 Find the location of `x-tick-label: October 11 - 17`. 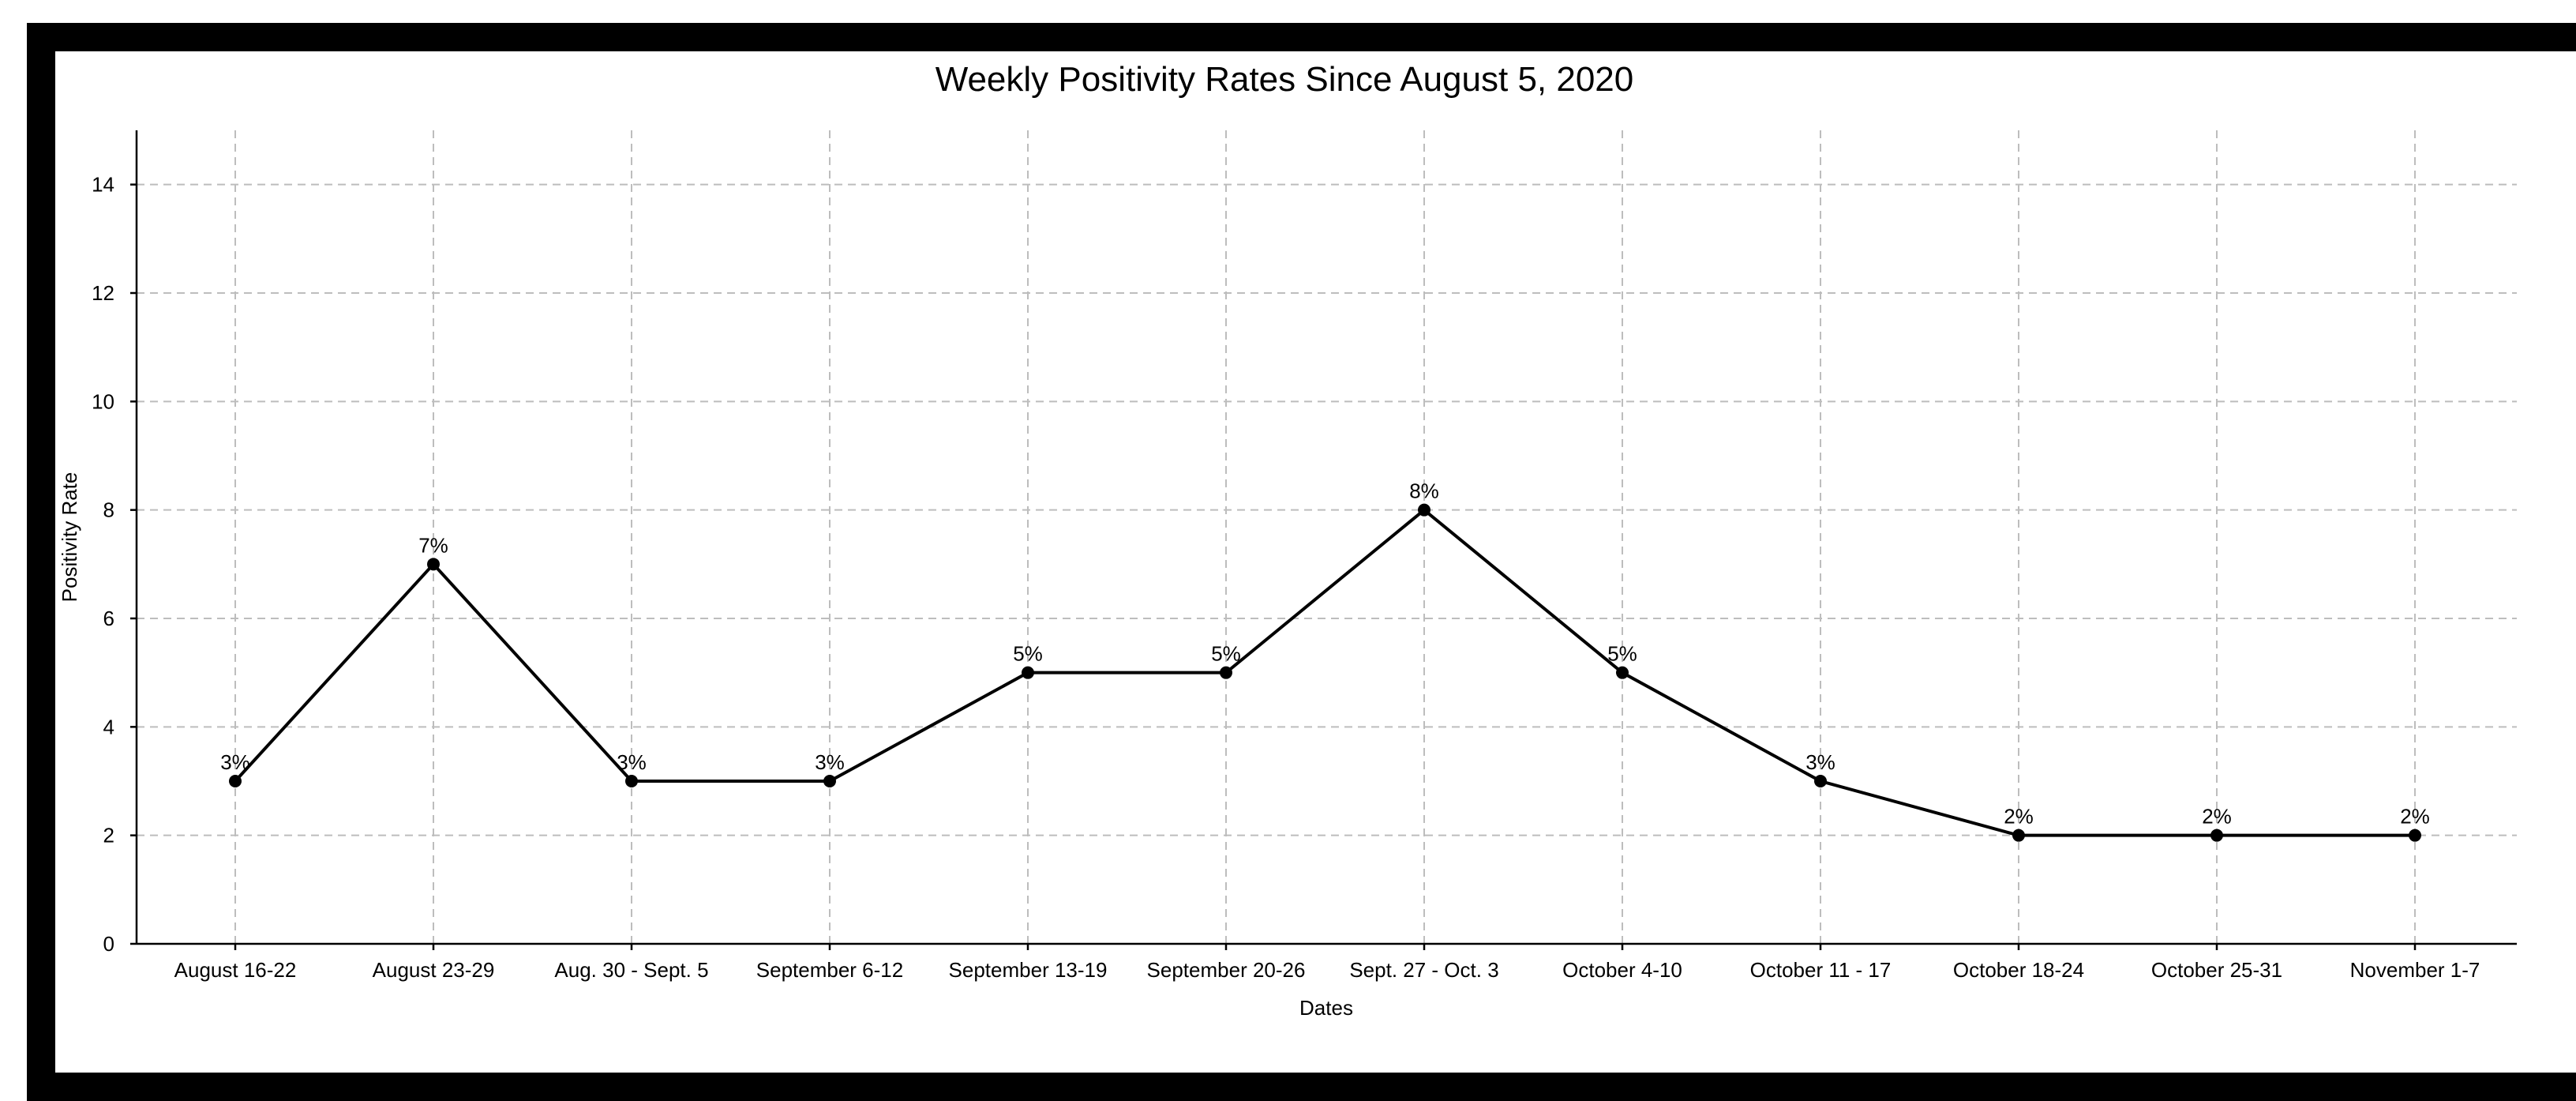

x-tick-label: October 11 - 17 is located at coordinates (1821, 970).